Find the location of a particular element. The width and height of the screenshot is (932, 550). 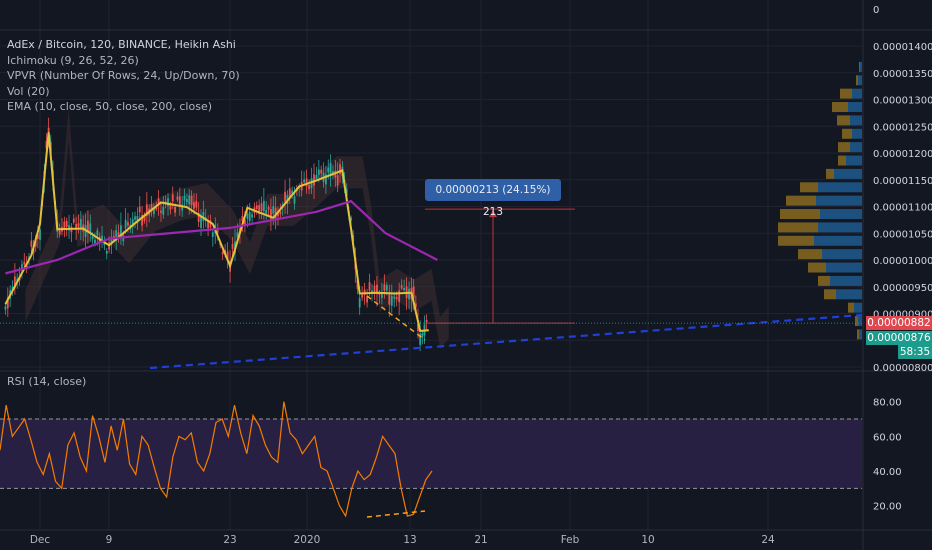

x-tick-label: 9 is located at coordinates (109, 540).